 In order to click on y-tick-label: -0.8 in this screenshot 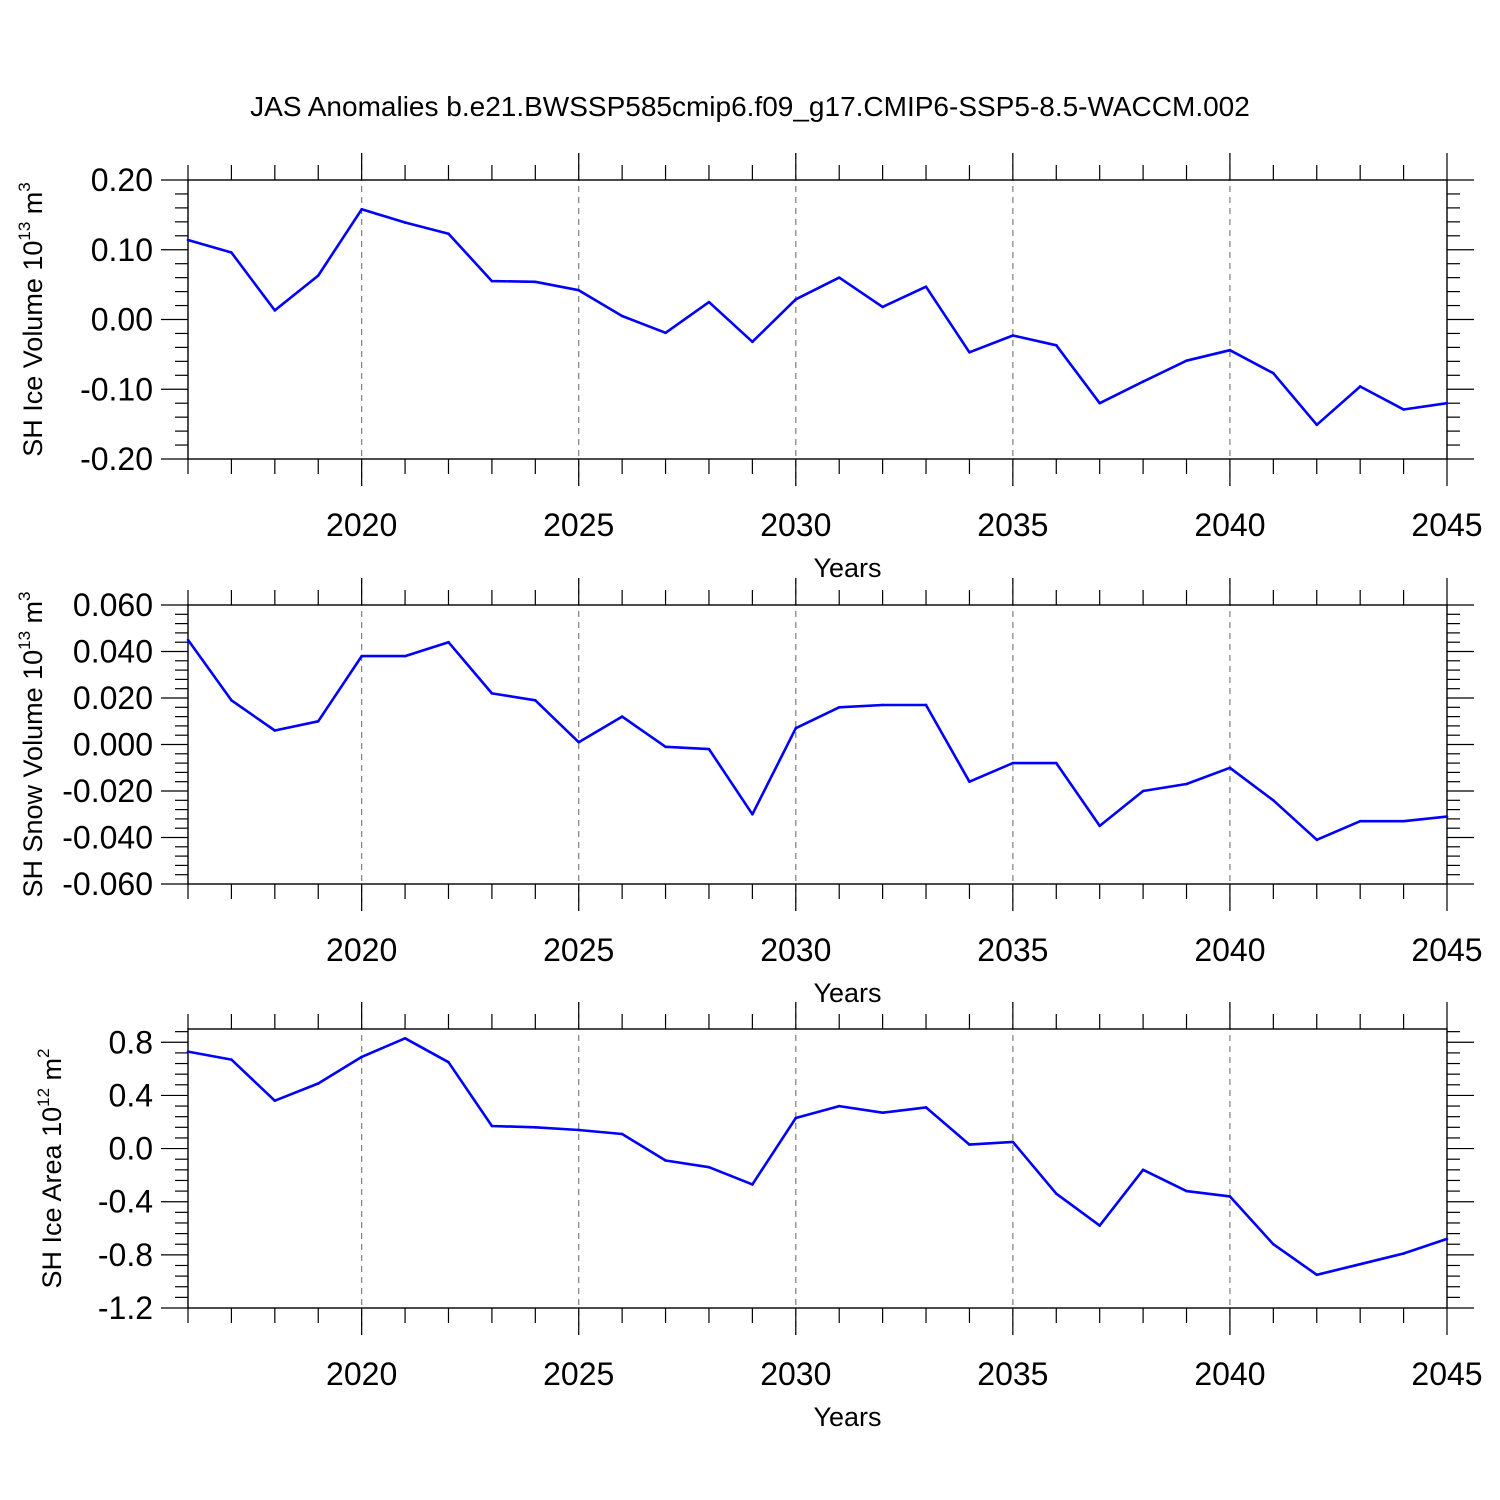, I will do `click(125, 1255)`.